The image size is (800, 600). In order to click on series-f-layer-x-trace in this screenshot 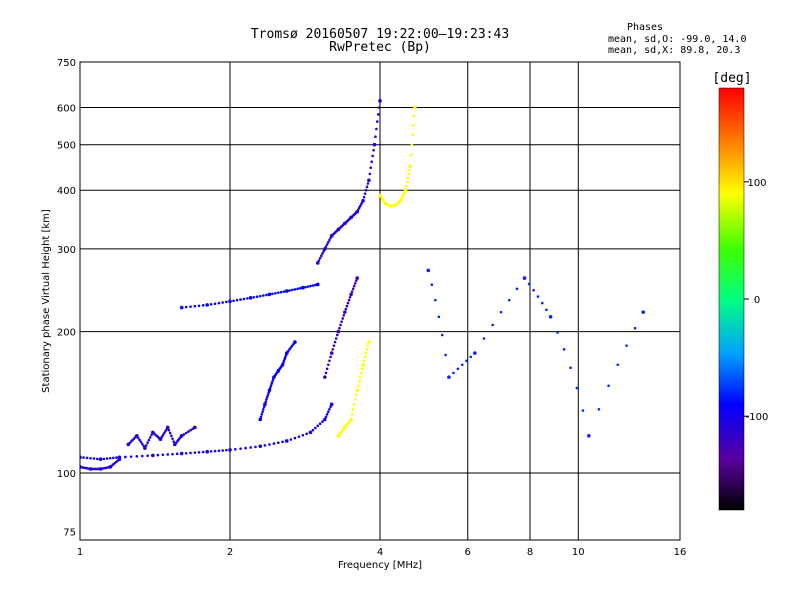, I will do `click(397, 156)`.